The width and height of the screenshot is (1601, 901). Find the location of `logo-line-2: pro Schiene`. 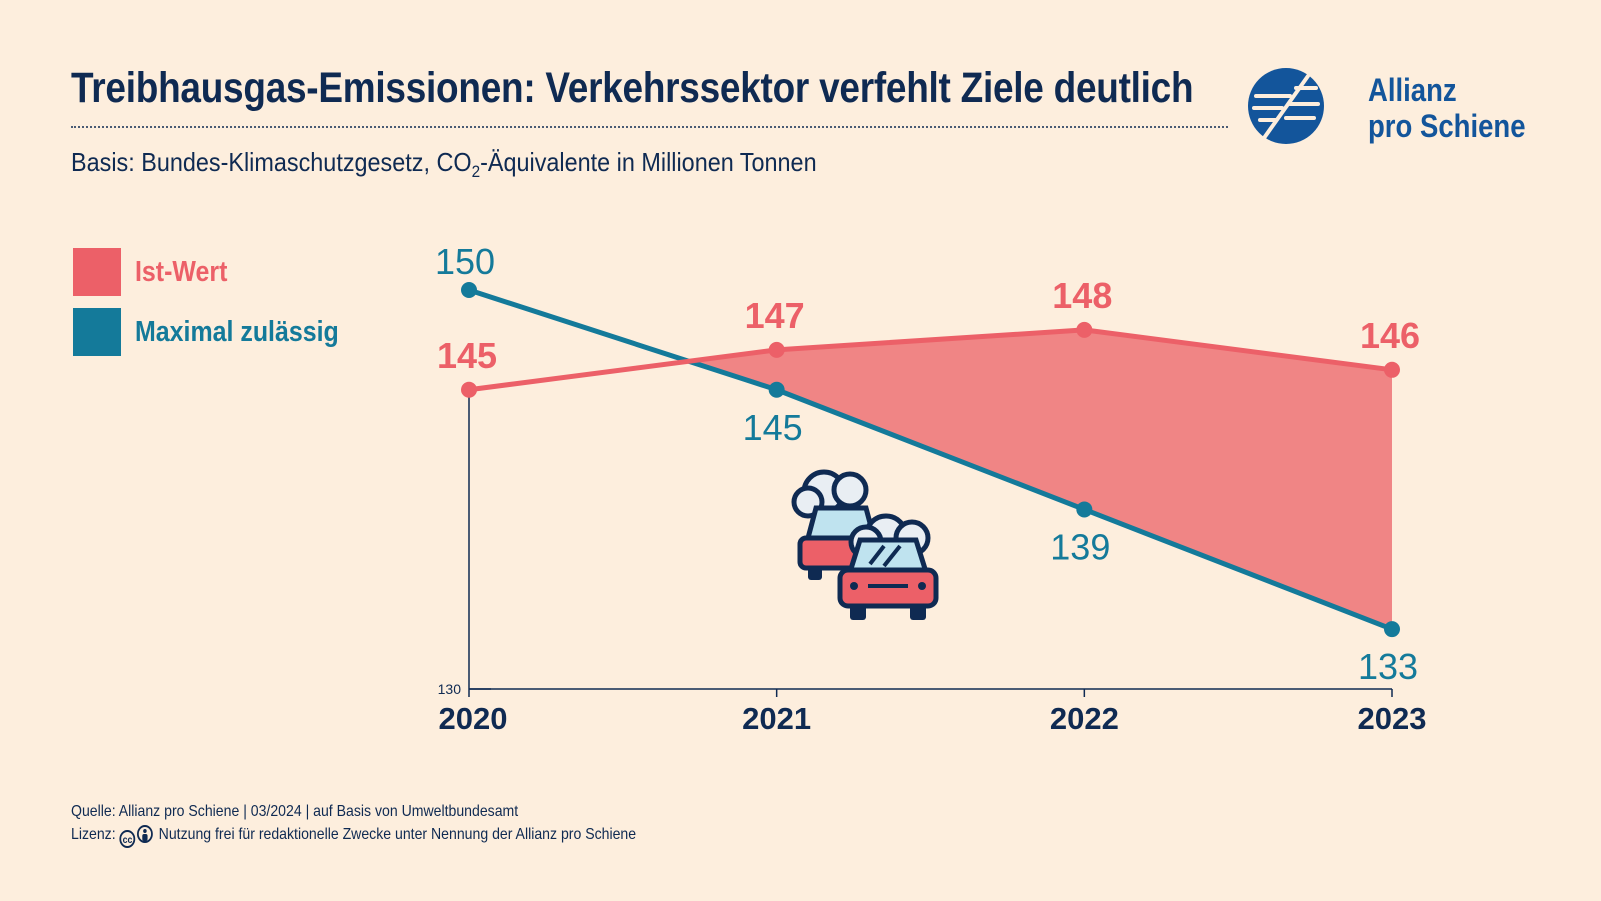

logo-line-2: pro Schiene is located at coordinates (1447, 126).